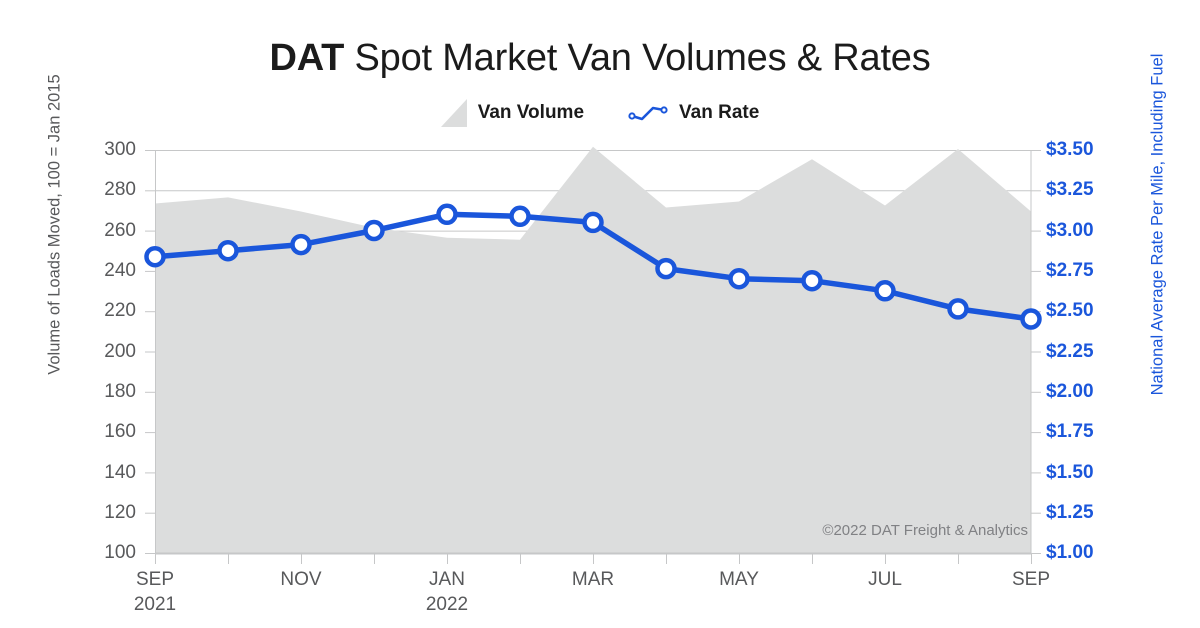 This screenshot has width=1200, height=628. Describe the element at coordinates (447, 604) in the screenshot. I see `x-tick-year: 2022` at that location.